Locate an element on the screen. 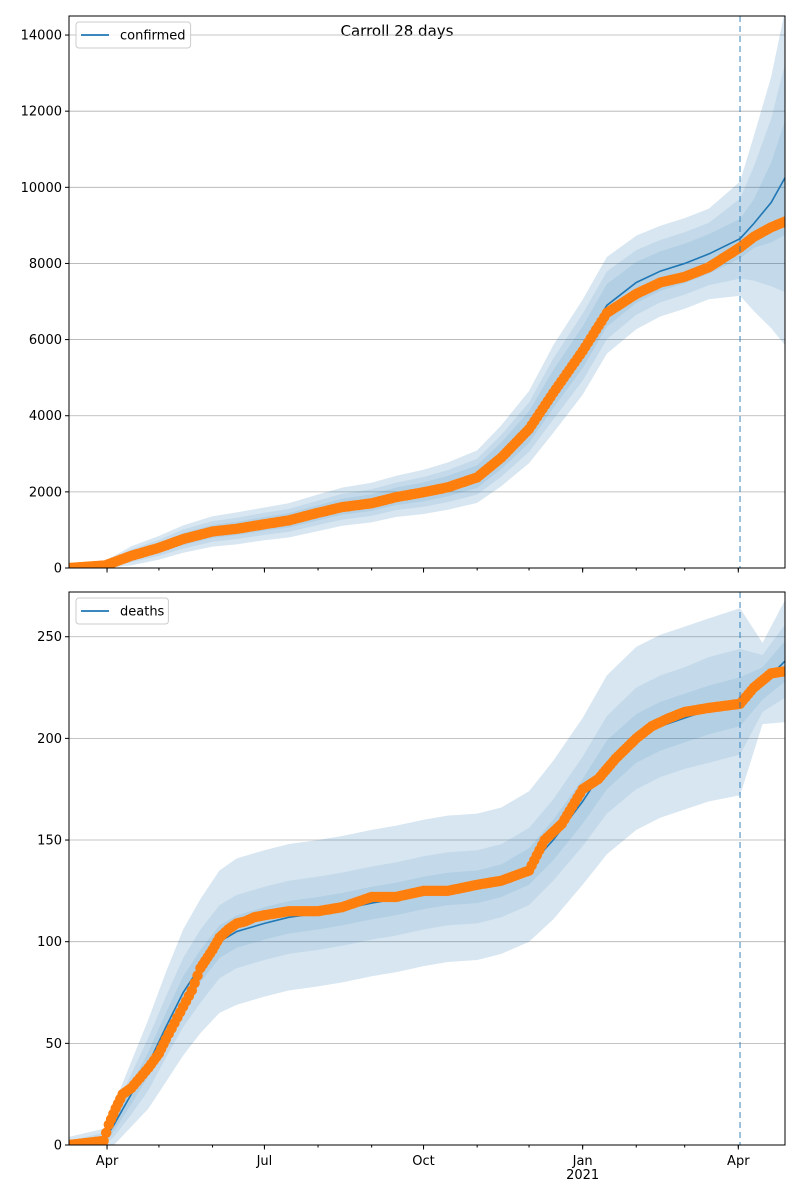 The width and height of the screenshot is (800, 1200). x-tick-label: Jul is located at coordinates (264, 1161).